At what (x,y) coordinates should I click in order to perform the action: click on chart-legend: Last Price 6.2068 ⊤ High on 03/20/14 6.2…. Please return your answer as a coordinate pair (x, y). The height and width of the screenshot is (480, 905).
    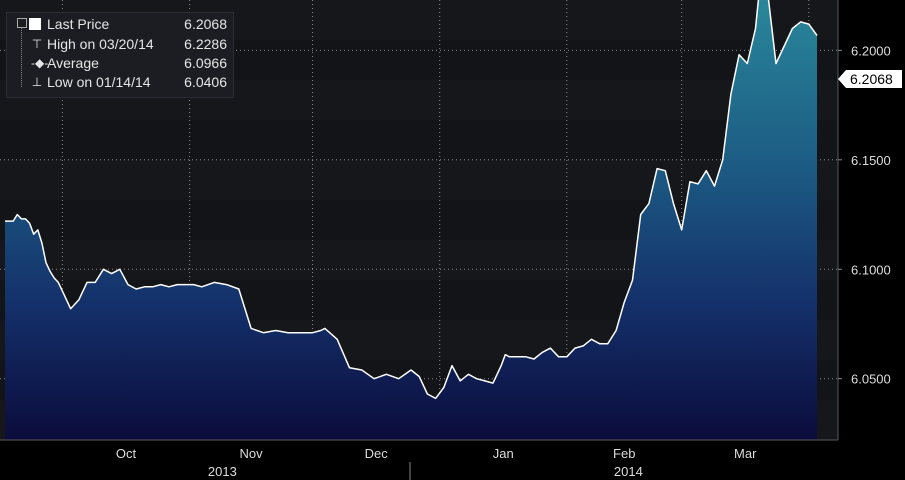
    Looking at the image, I should click on (120, 55).